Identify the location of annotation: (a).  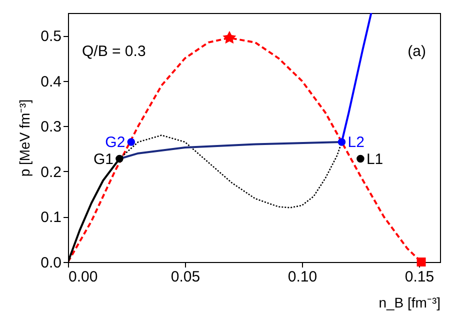
(417, 51).